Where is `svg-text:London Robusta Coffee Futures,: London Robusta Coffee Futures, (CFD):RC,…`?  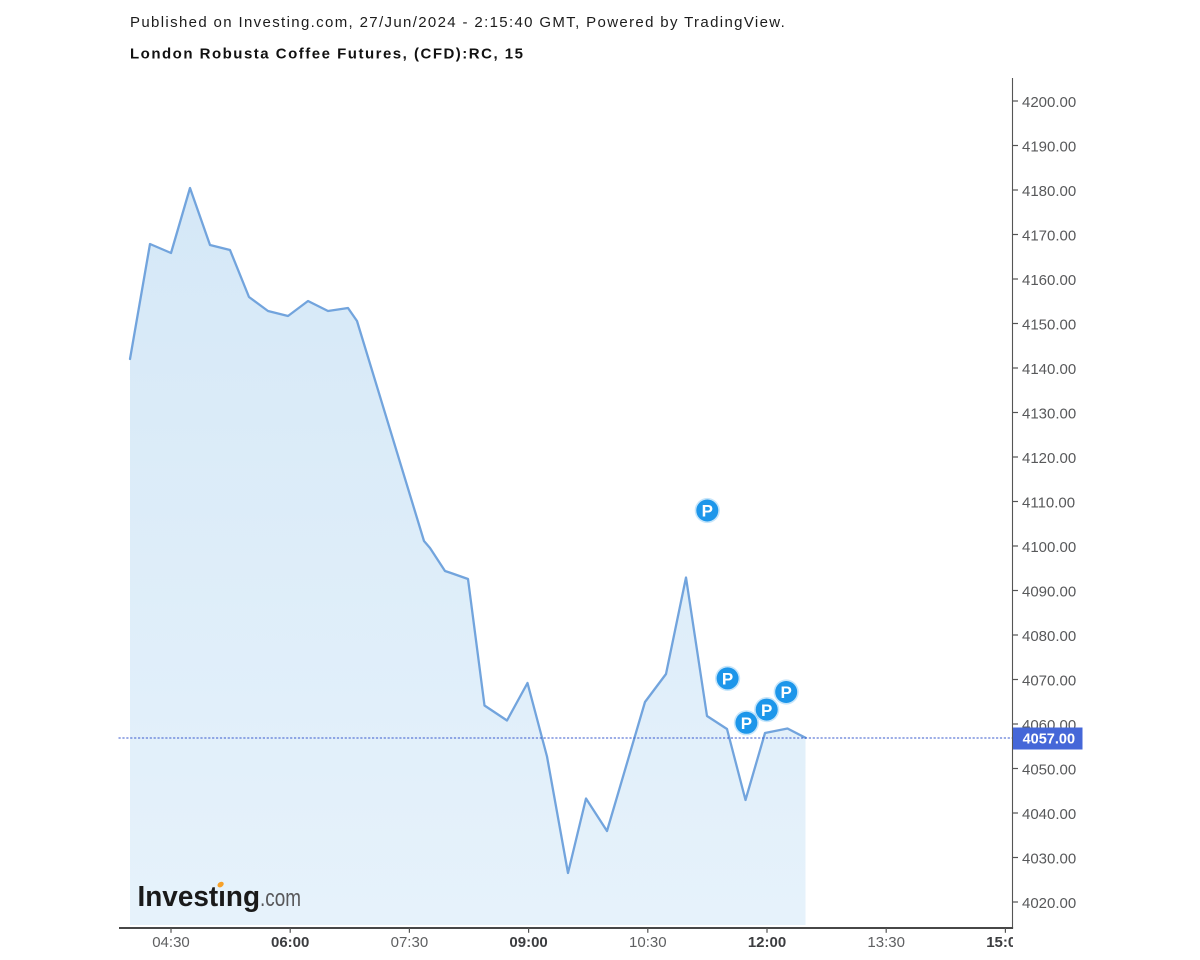 svg-text:London Robusta Coffee Futures,: London Robusta Coffee Futures, (CFD):RC,… is located at coordinates (327, 54).